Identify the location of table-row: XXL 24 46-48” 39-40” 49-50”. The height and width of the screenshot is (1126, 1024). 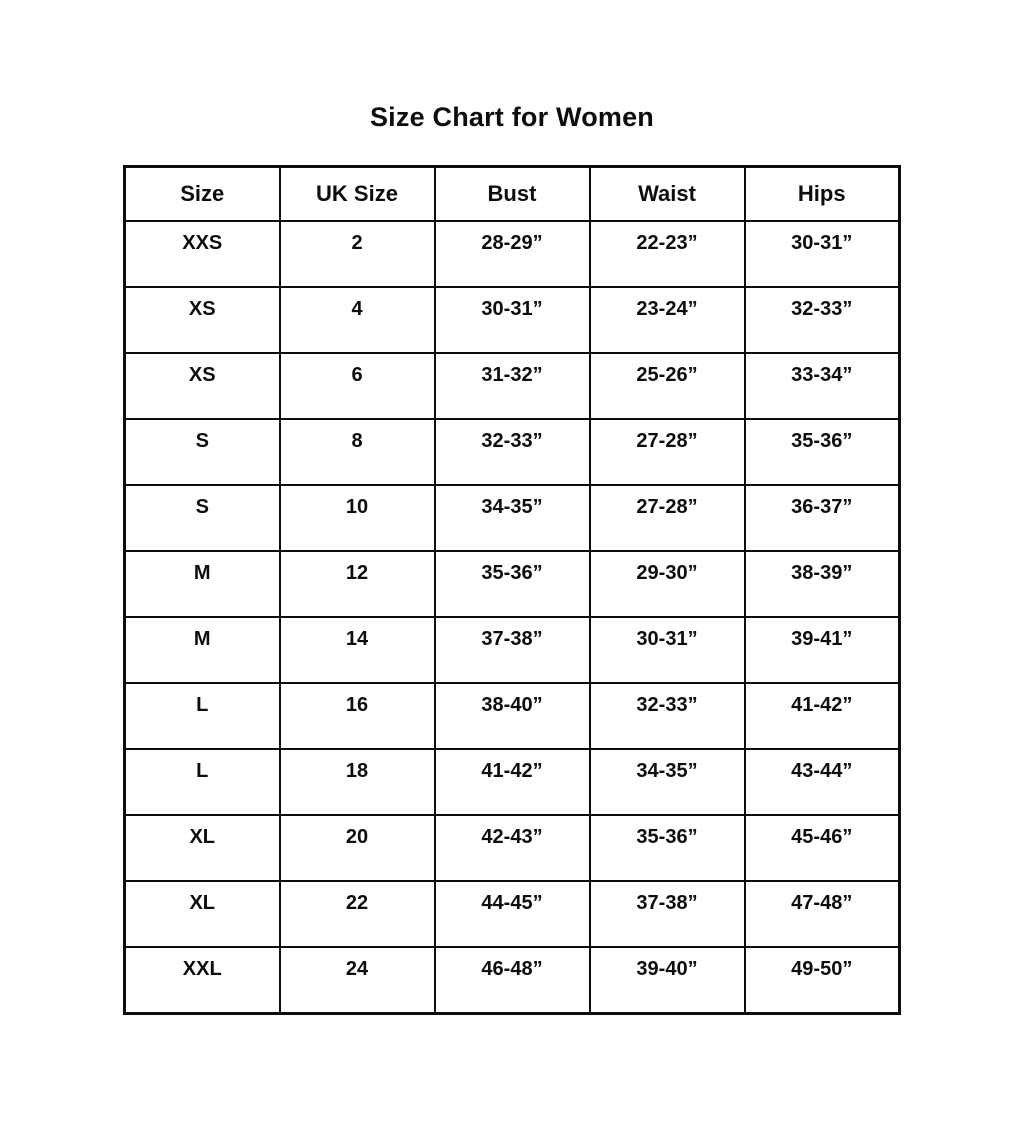
(512, 980).